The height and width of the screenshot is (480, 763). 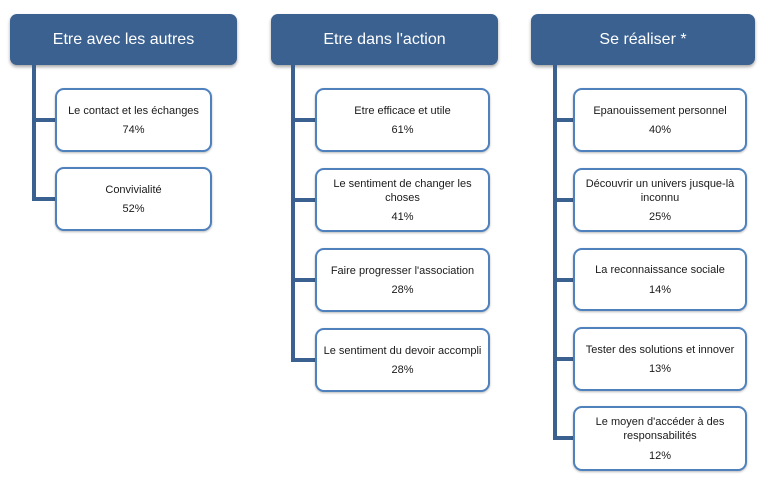 I want to click on category-header-etre-avec-les-autres: Etre avec les autres, so click(x=123, y=39).